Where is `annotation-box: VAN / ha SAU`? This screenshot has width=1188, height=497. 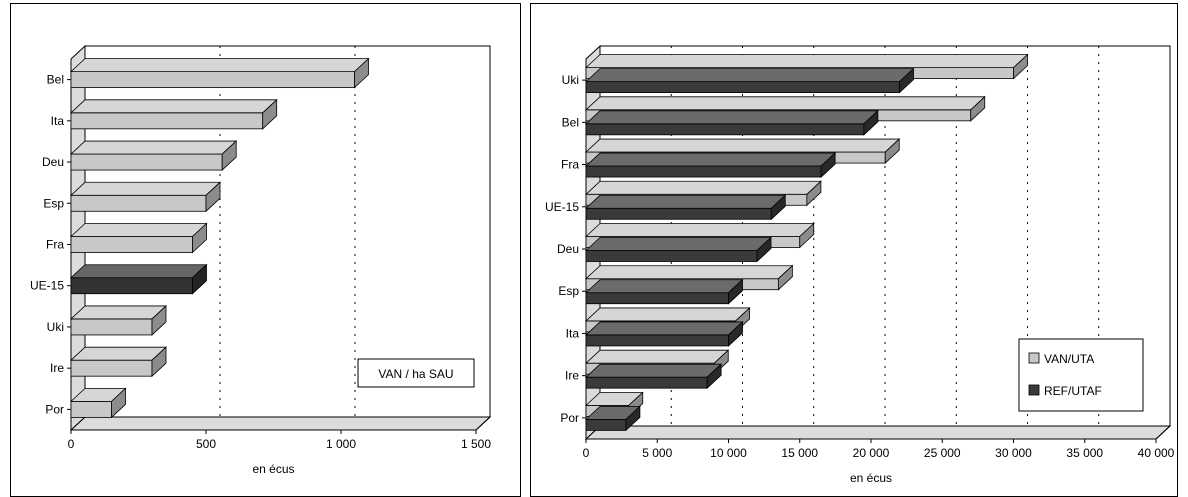
annotation-box: VAN / ha SAU is located at coordinates (416, 373).